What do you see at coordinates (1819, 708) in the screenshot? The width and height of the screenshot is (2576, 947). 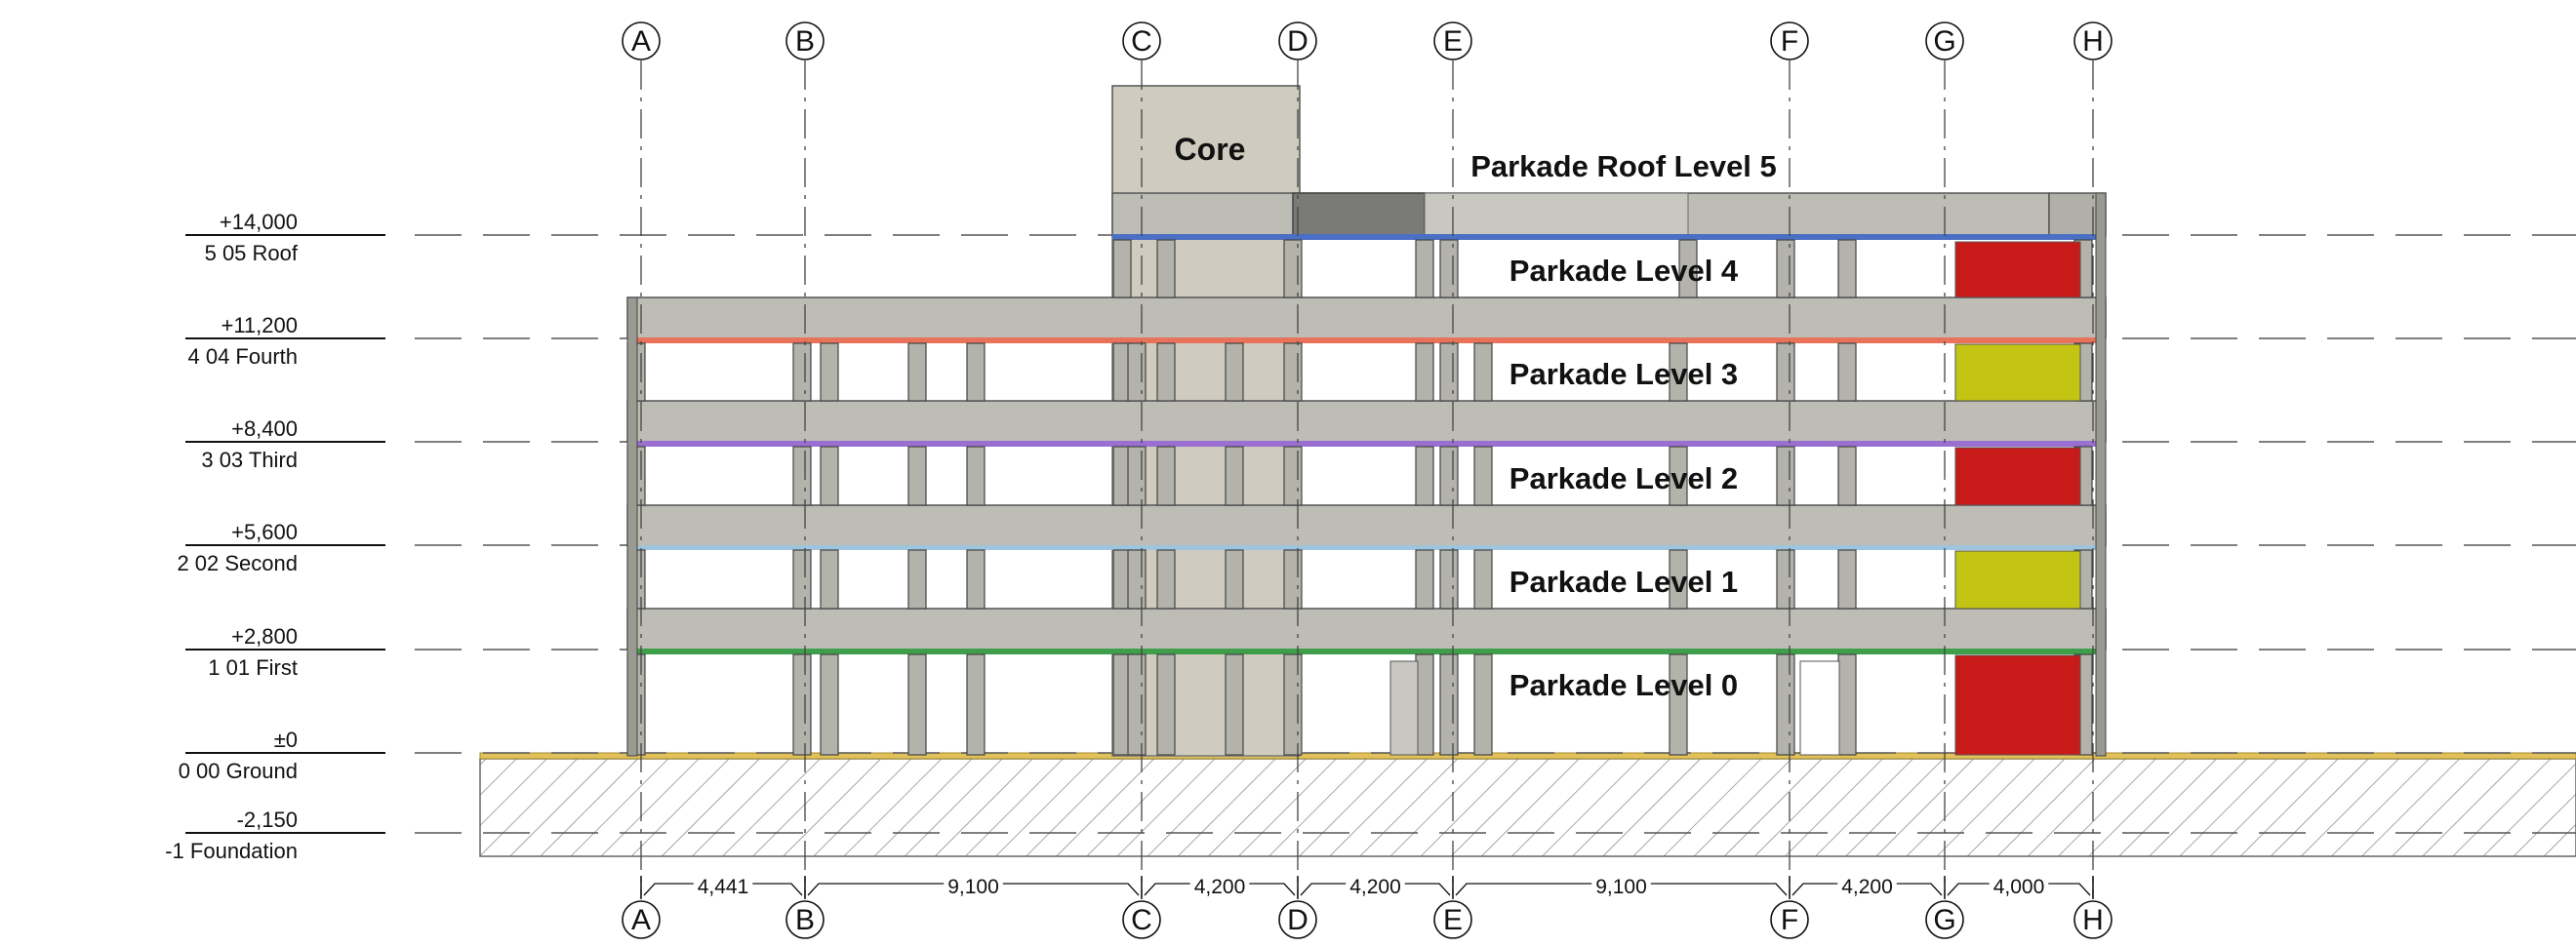 I see `ground-door-right` at bounding box center [1819, 708].